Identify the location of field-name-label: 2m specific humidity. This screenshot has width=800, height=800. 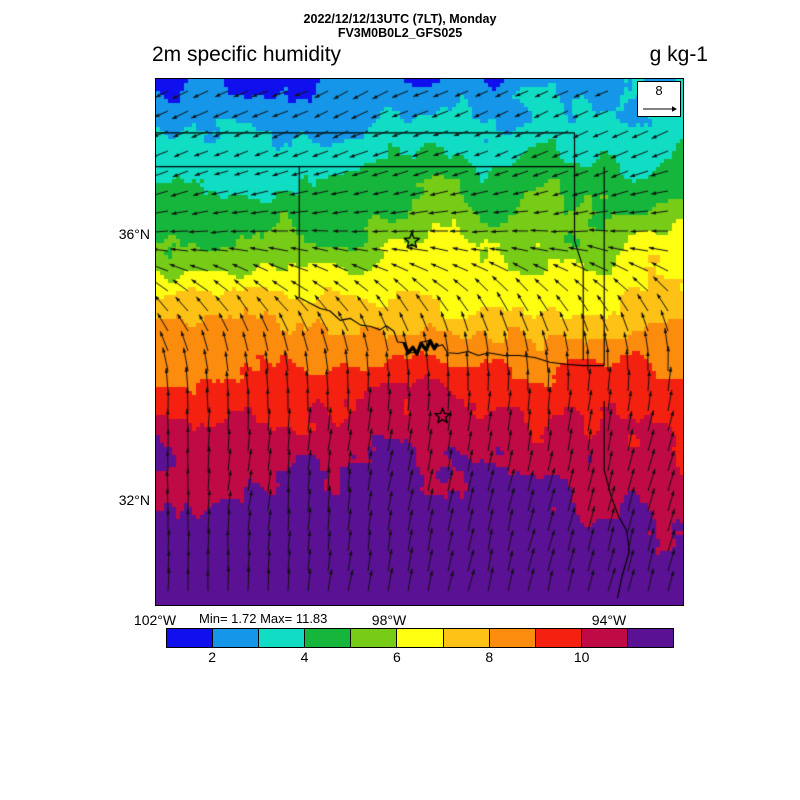
(247, 54).